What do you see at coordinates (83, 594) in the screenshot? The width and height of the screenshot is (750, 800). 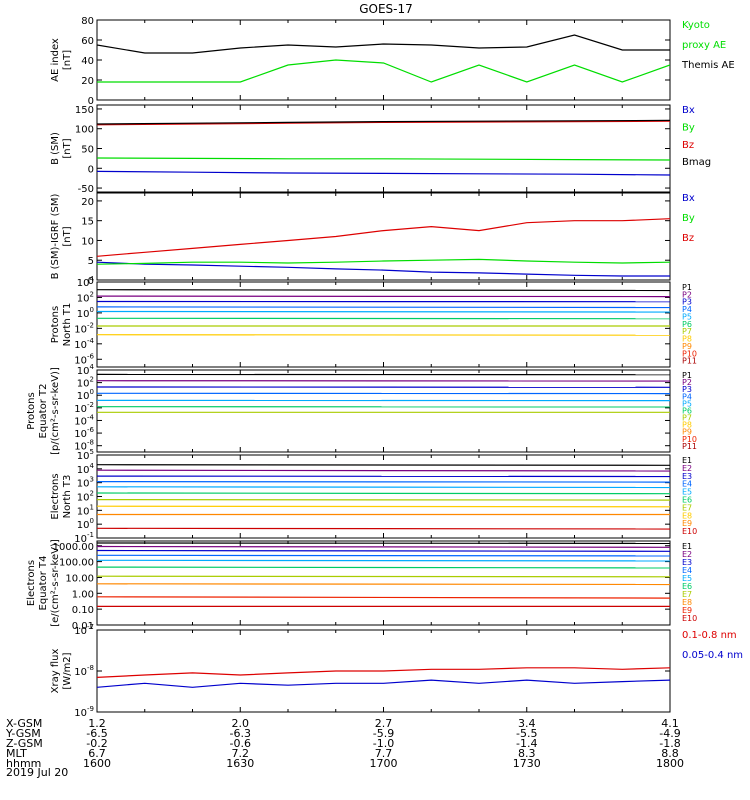 I see `y-tick-label: 1.00` at bounding box center [83, 594].